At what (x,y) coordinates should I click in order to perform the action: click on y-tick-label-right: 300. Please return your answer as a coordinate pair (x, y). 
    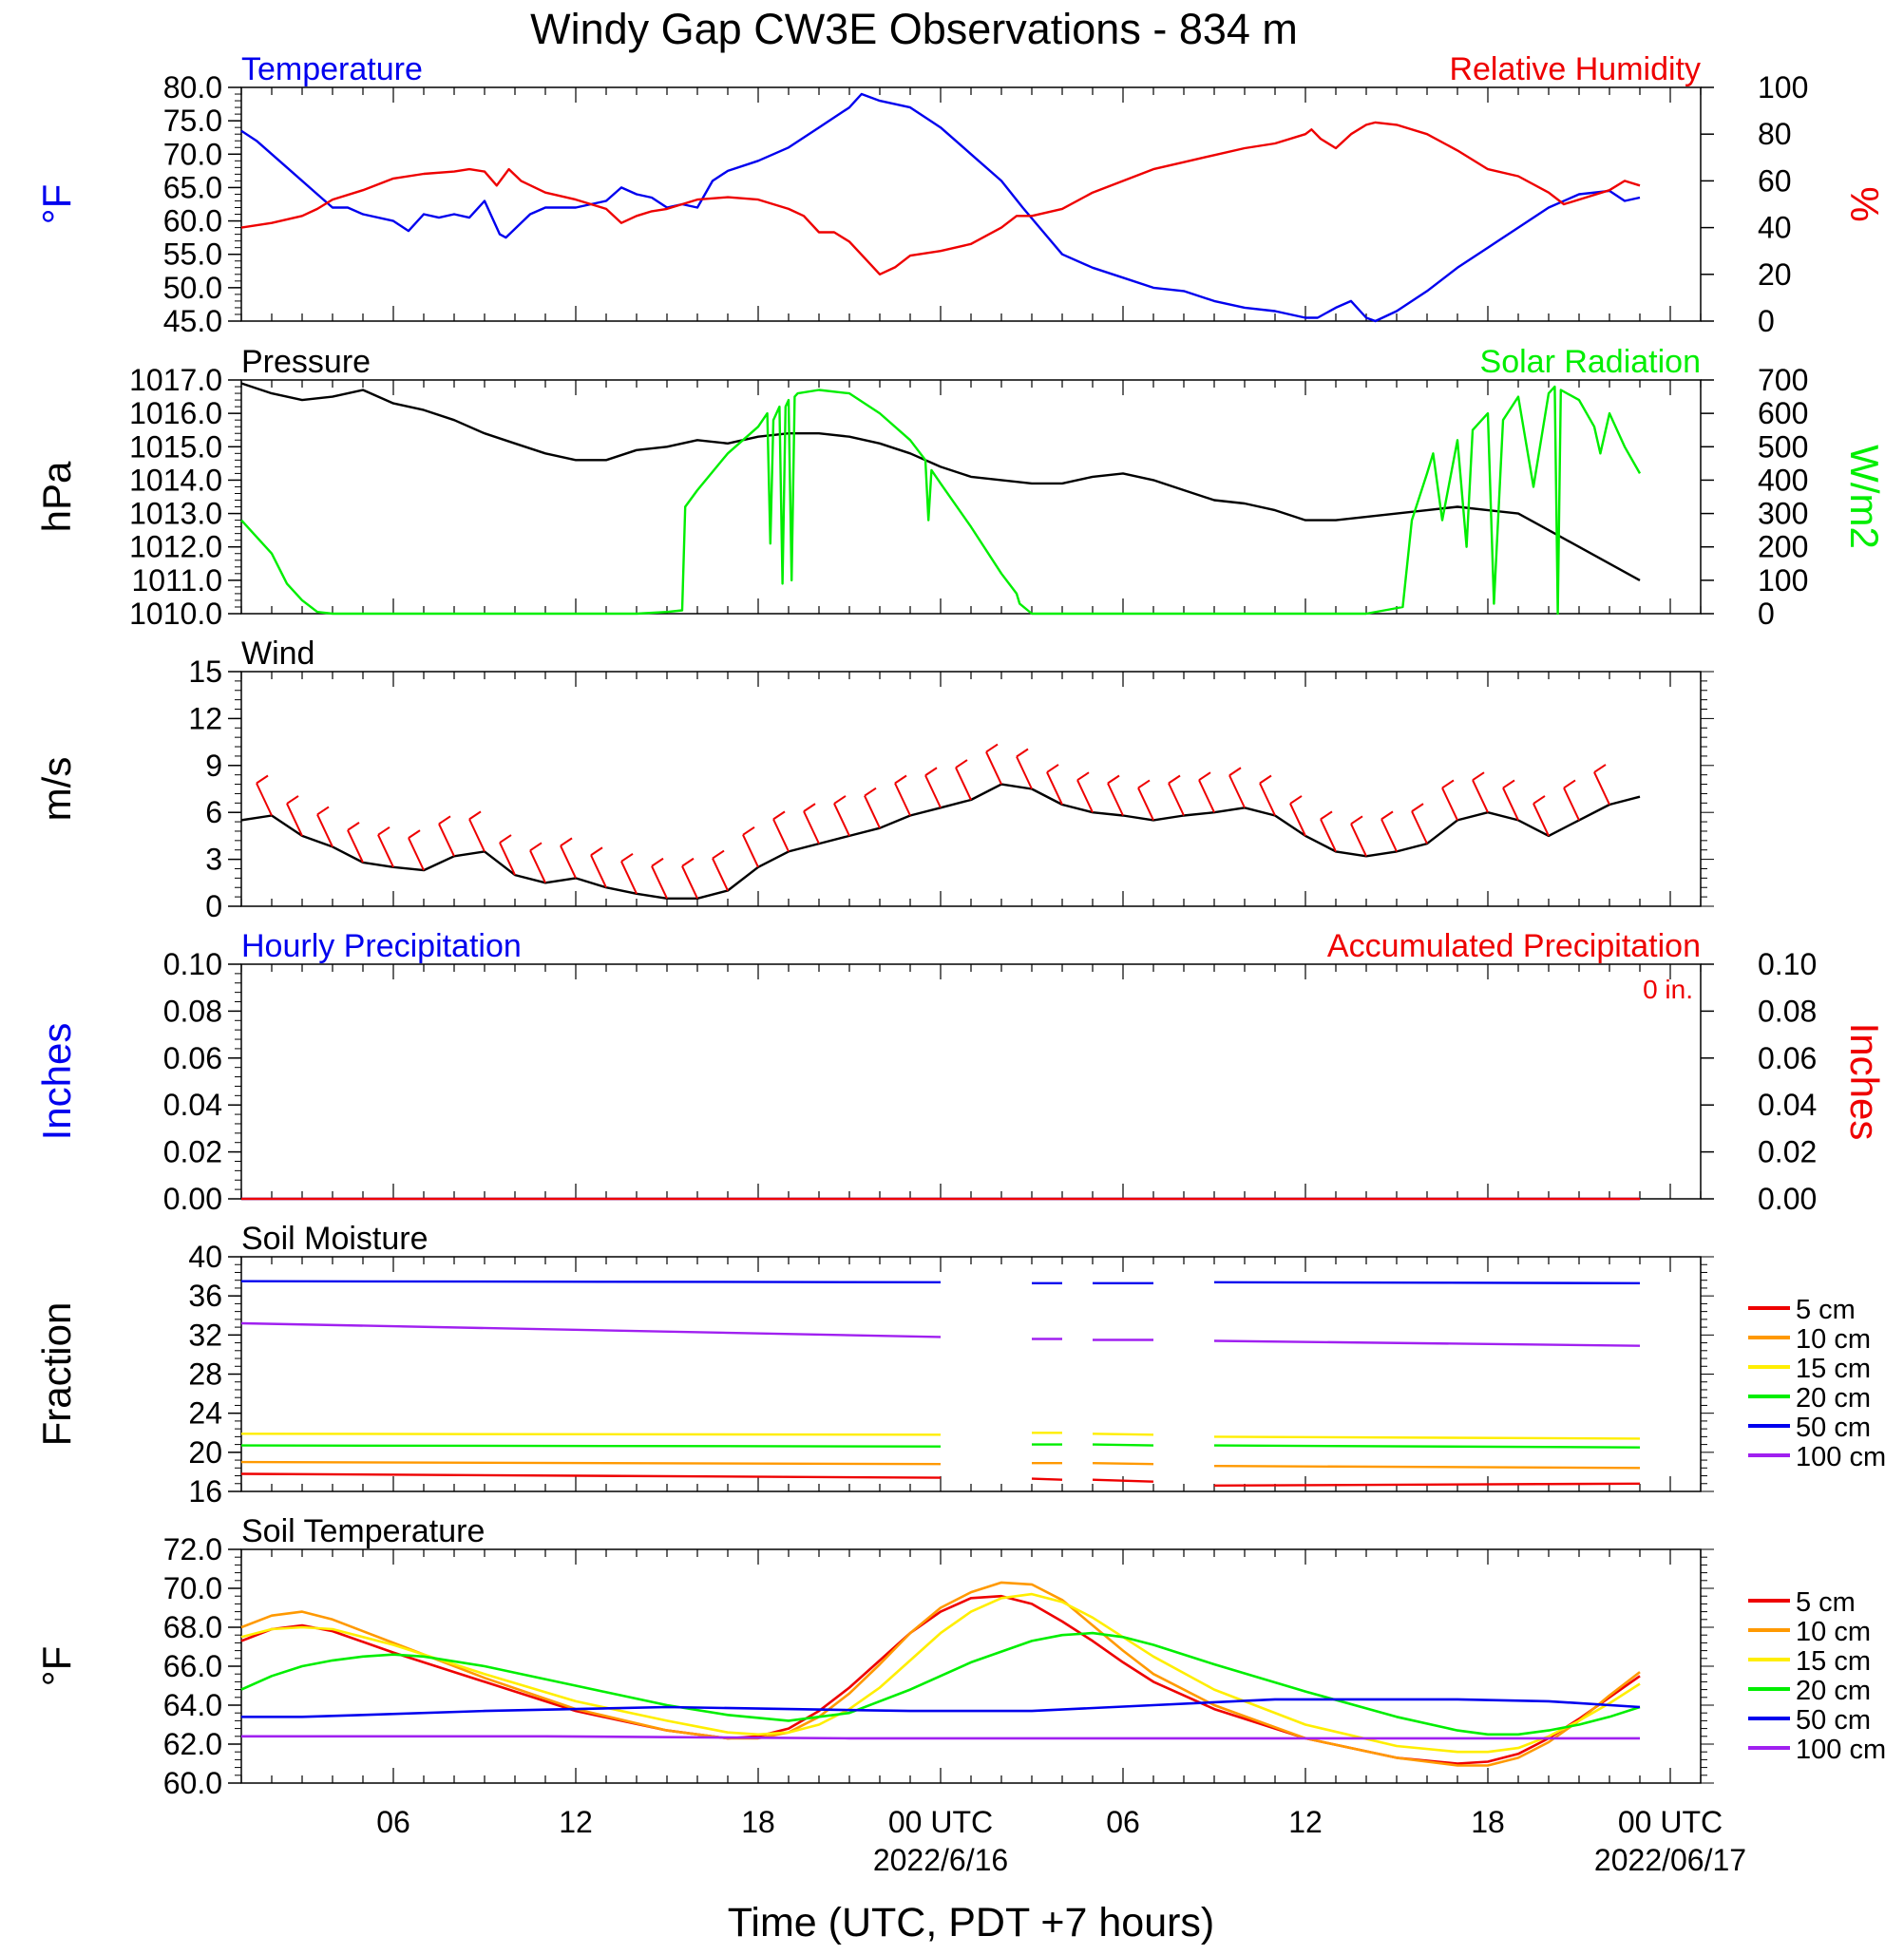
    Looking at the image, I should click on (1783, 514).